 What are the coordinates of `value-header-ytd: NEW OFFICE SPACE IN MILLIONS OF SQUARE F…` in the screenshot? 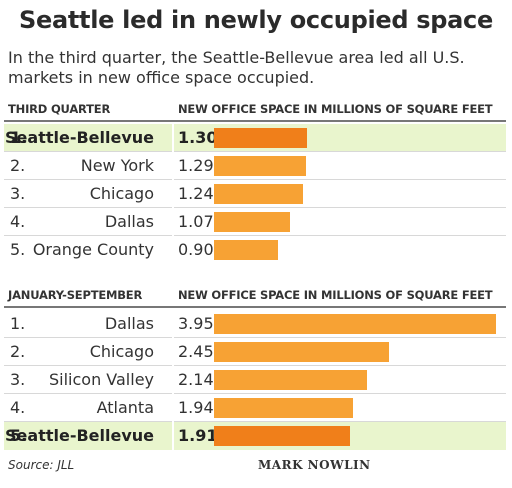 It's located at (335, 295).